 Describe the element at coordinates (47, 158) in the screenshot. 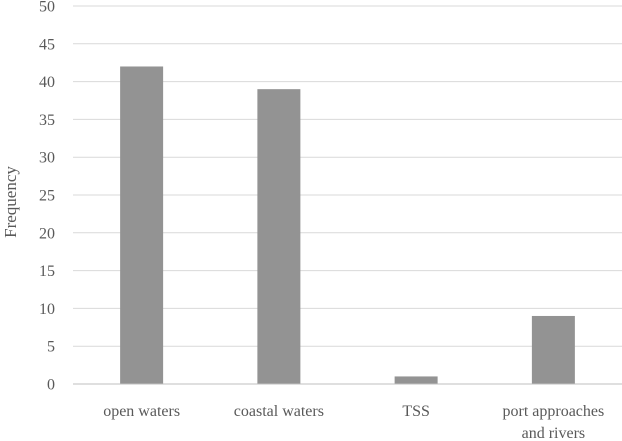

I see `y-tick-label: 30` at that location.